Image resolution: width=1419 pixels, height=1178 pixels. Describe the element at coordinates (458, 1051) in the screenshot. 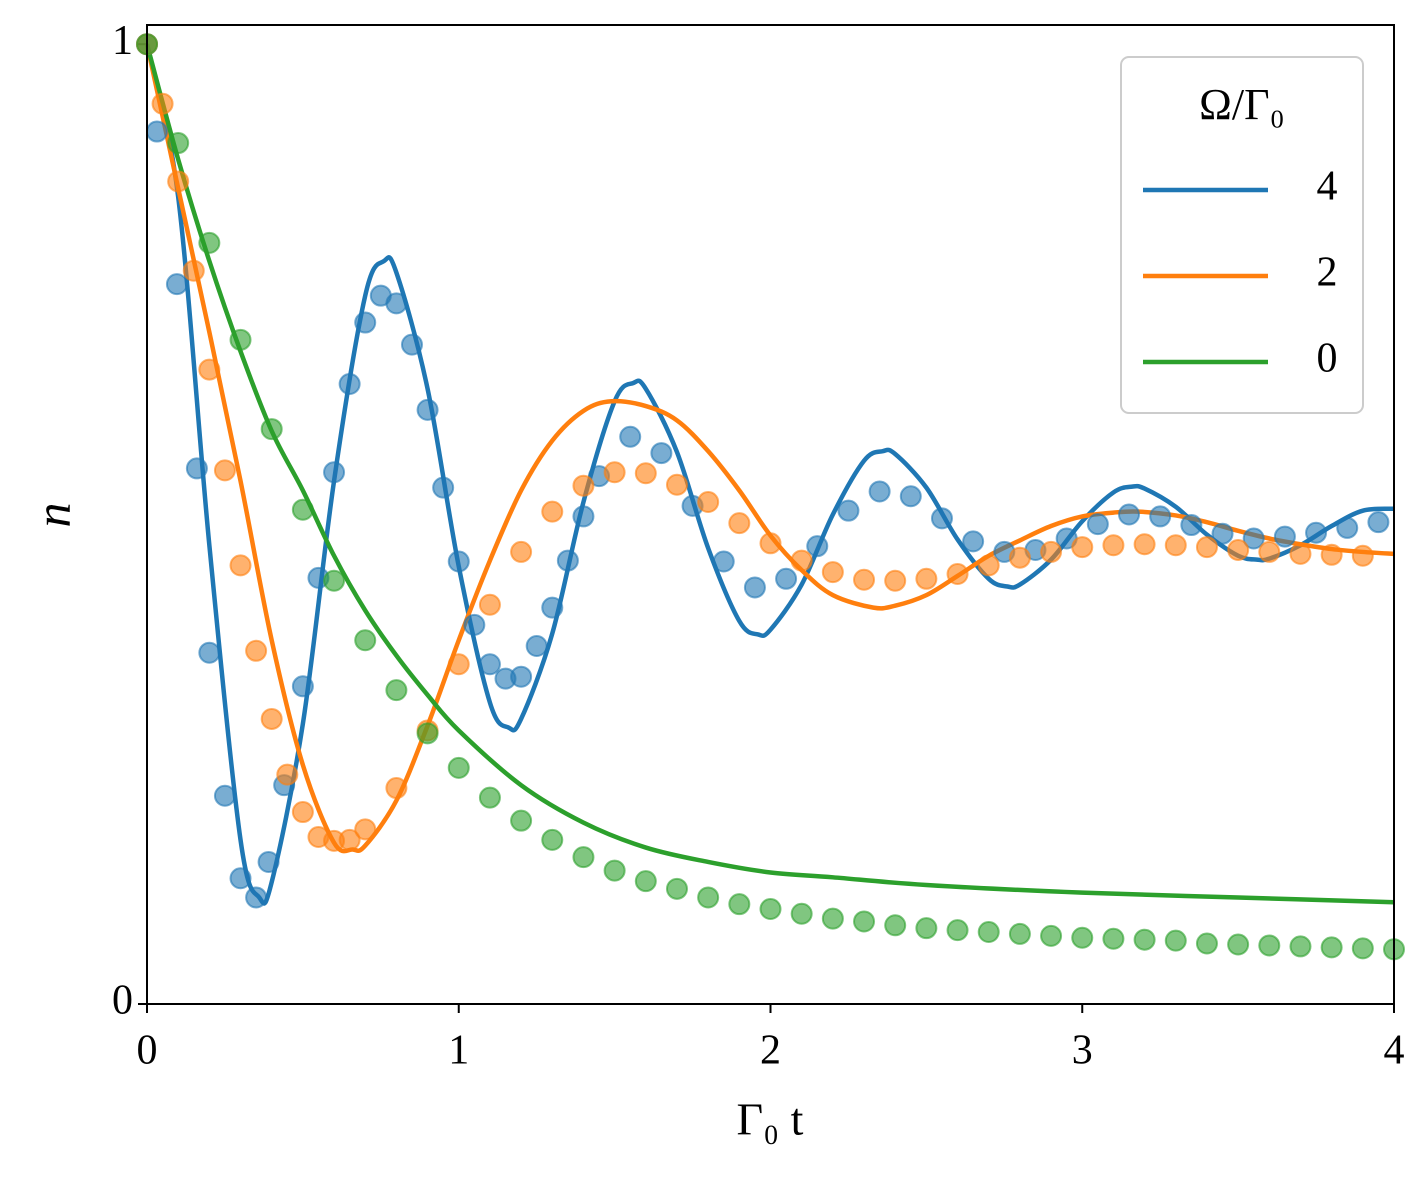

I see `x-tick-label: 1` at that location.